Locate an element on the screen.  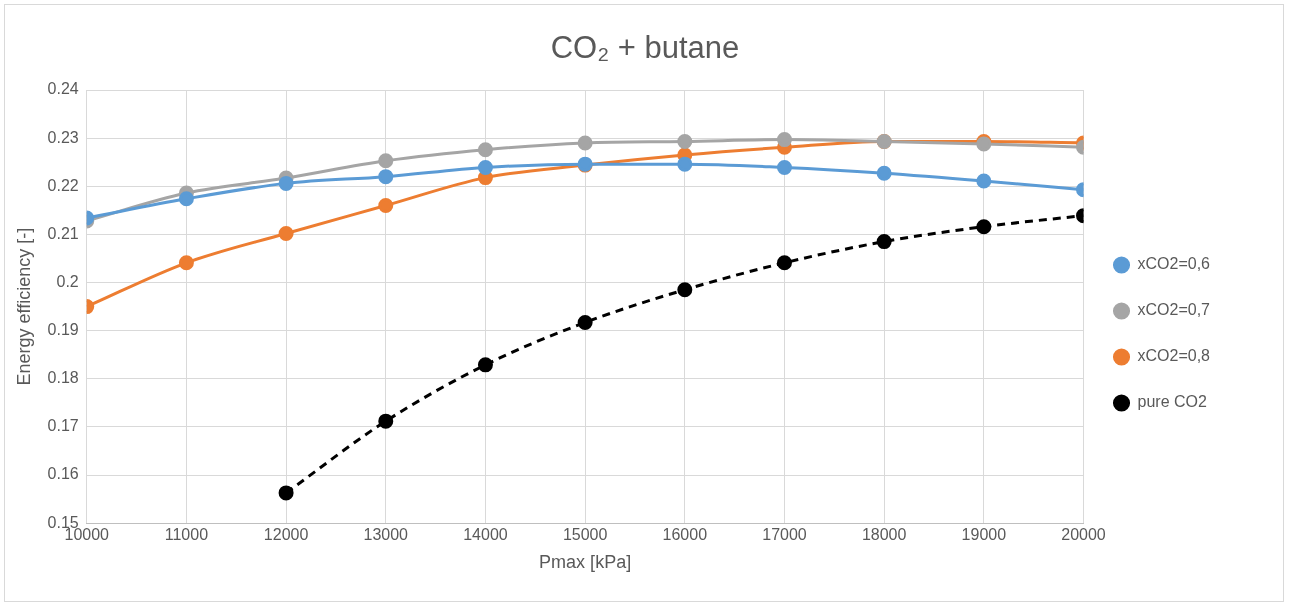
y-tick-label: 0.19 is located at coordinates (63, 330).